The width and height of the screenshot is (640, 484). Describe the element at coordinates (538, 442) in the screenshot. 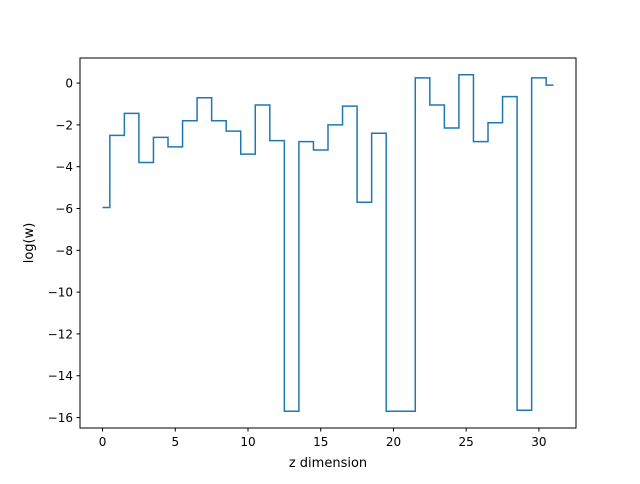

I see `x-tick-label: 30` at that location.